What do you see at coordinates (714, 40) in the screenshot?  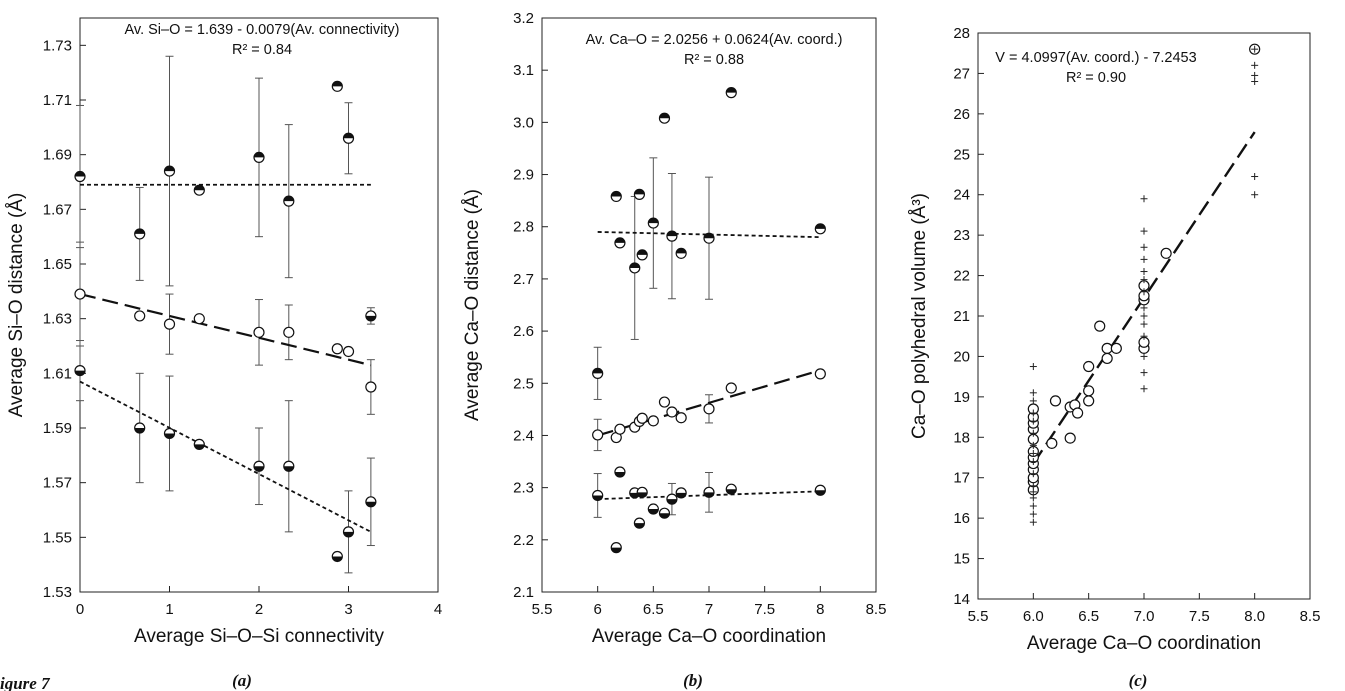 I see `regression-annotation: Av. Ca–O = 2.0256 + 0.0624(Av. coord.)` at bounding box center [714, 40].